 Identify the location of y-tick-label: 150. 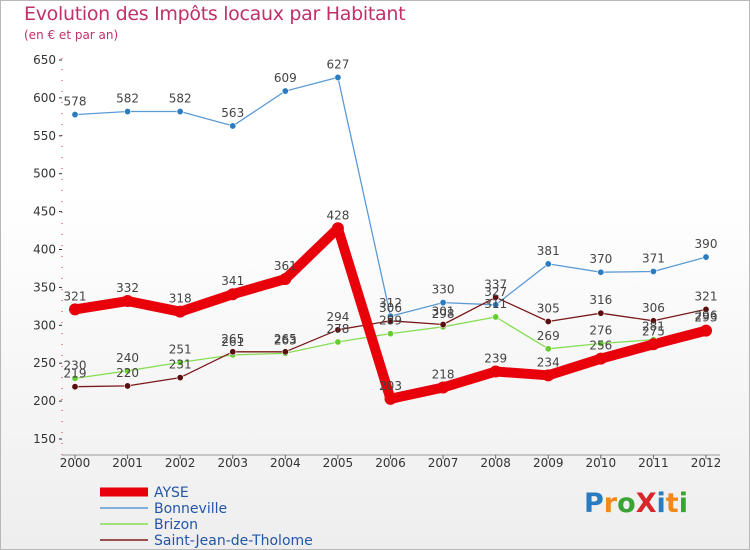
(44, 439).